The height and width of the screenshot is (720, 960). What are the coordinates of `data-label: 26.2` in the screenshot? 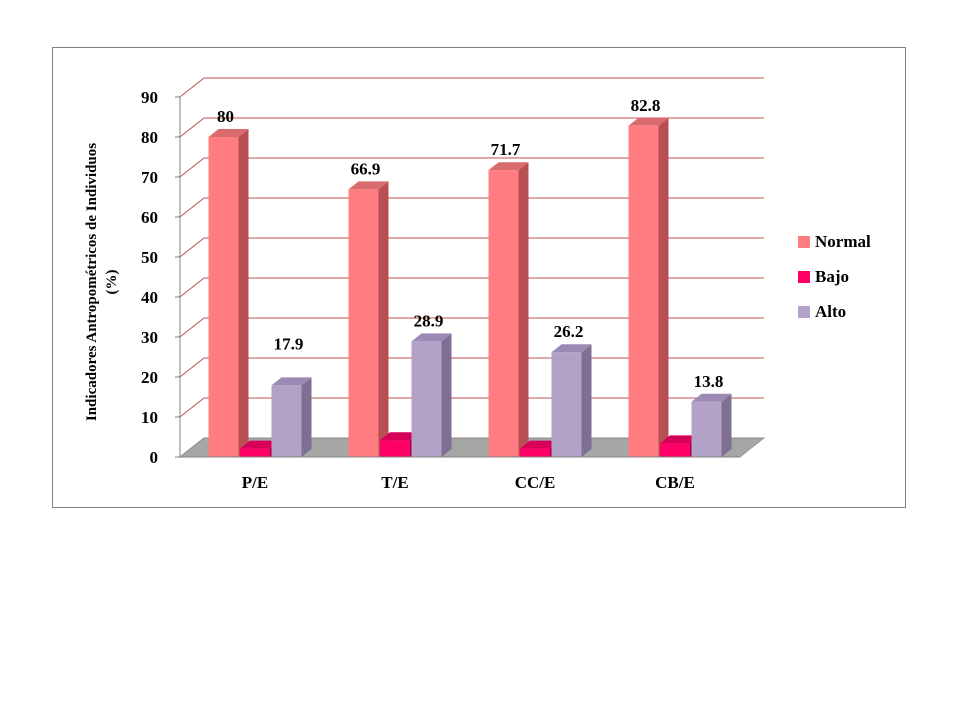 It's located at (569, 331).